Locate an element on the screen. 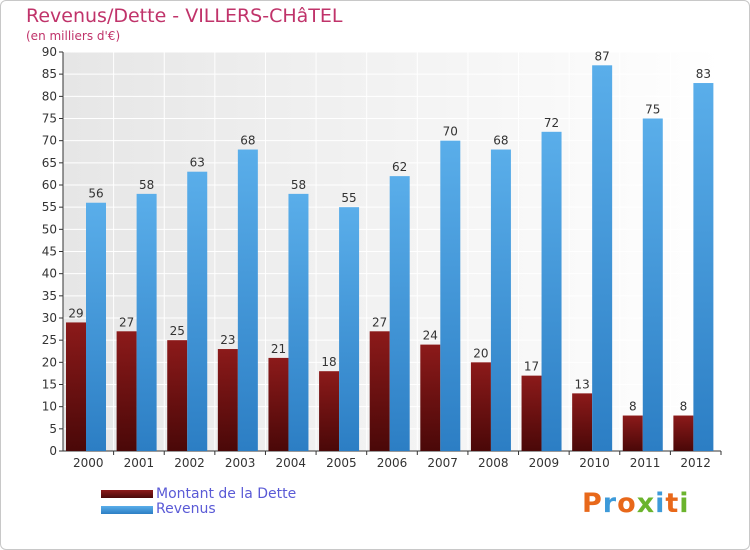  data-label-revenus: 83 is located at coordinates (703, 74).